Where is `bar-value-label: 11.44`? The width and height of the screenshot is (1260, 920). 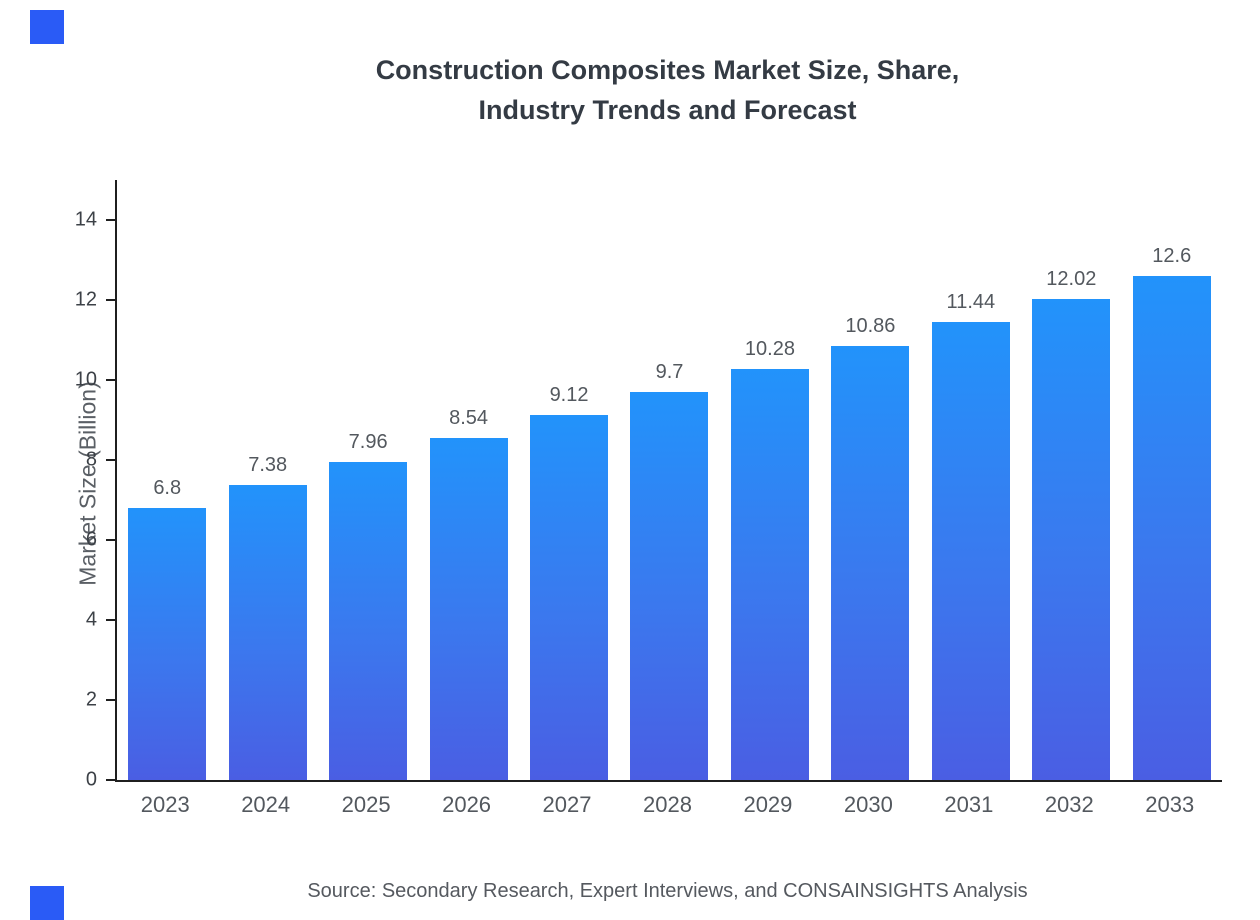 bar-value-label: 11.44 is located at coordinates (971, 302).